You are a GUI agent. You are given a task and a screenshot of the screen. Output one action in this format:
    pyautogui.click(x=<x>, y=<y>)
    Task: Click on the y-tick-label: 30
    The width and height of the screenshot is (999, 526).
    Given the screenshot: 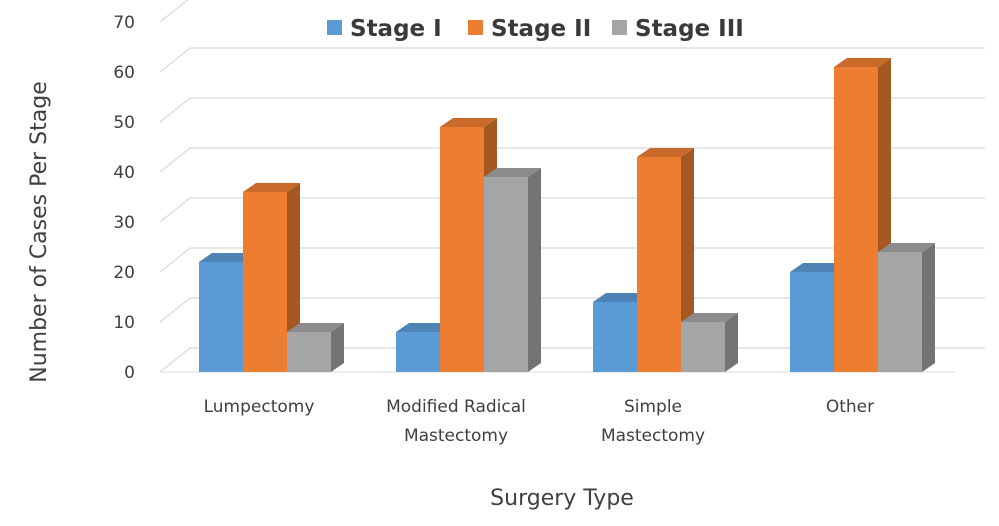 What is the action you would take?
    pyautogui.click(x=124, y=223)
    